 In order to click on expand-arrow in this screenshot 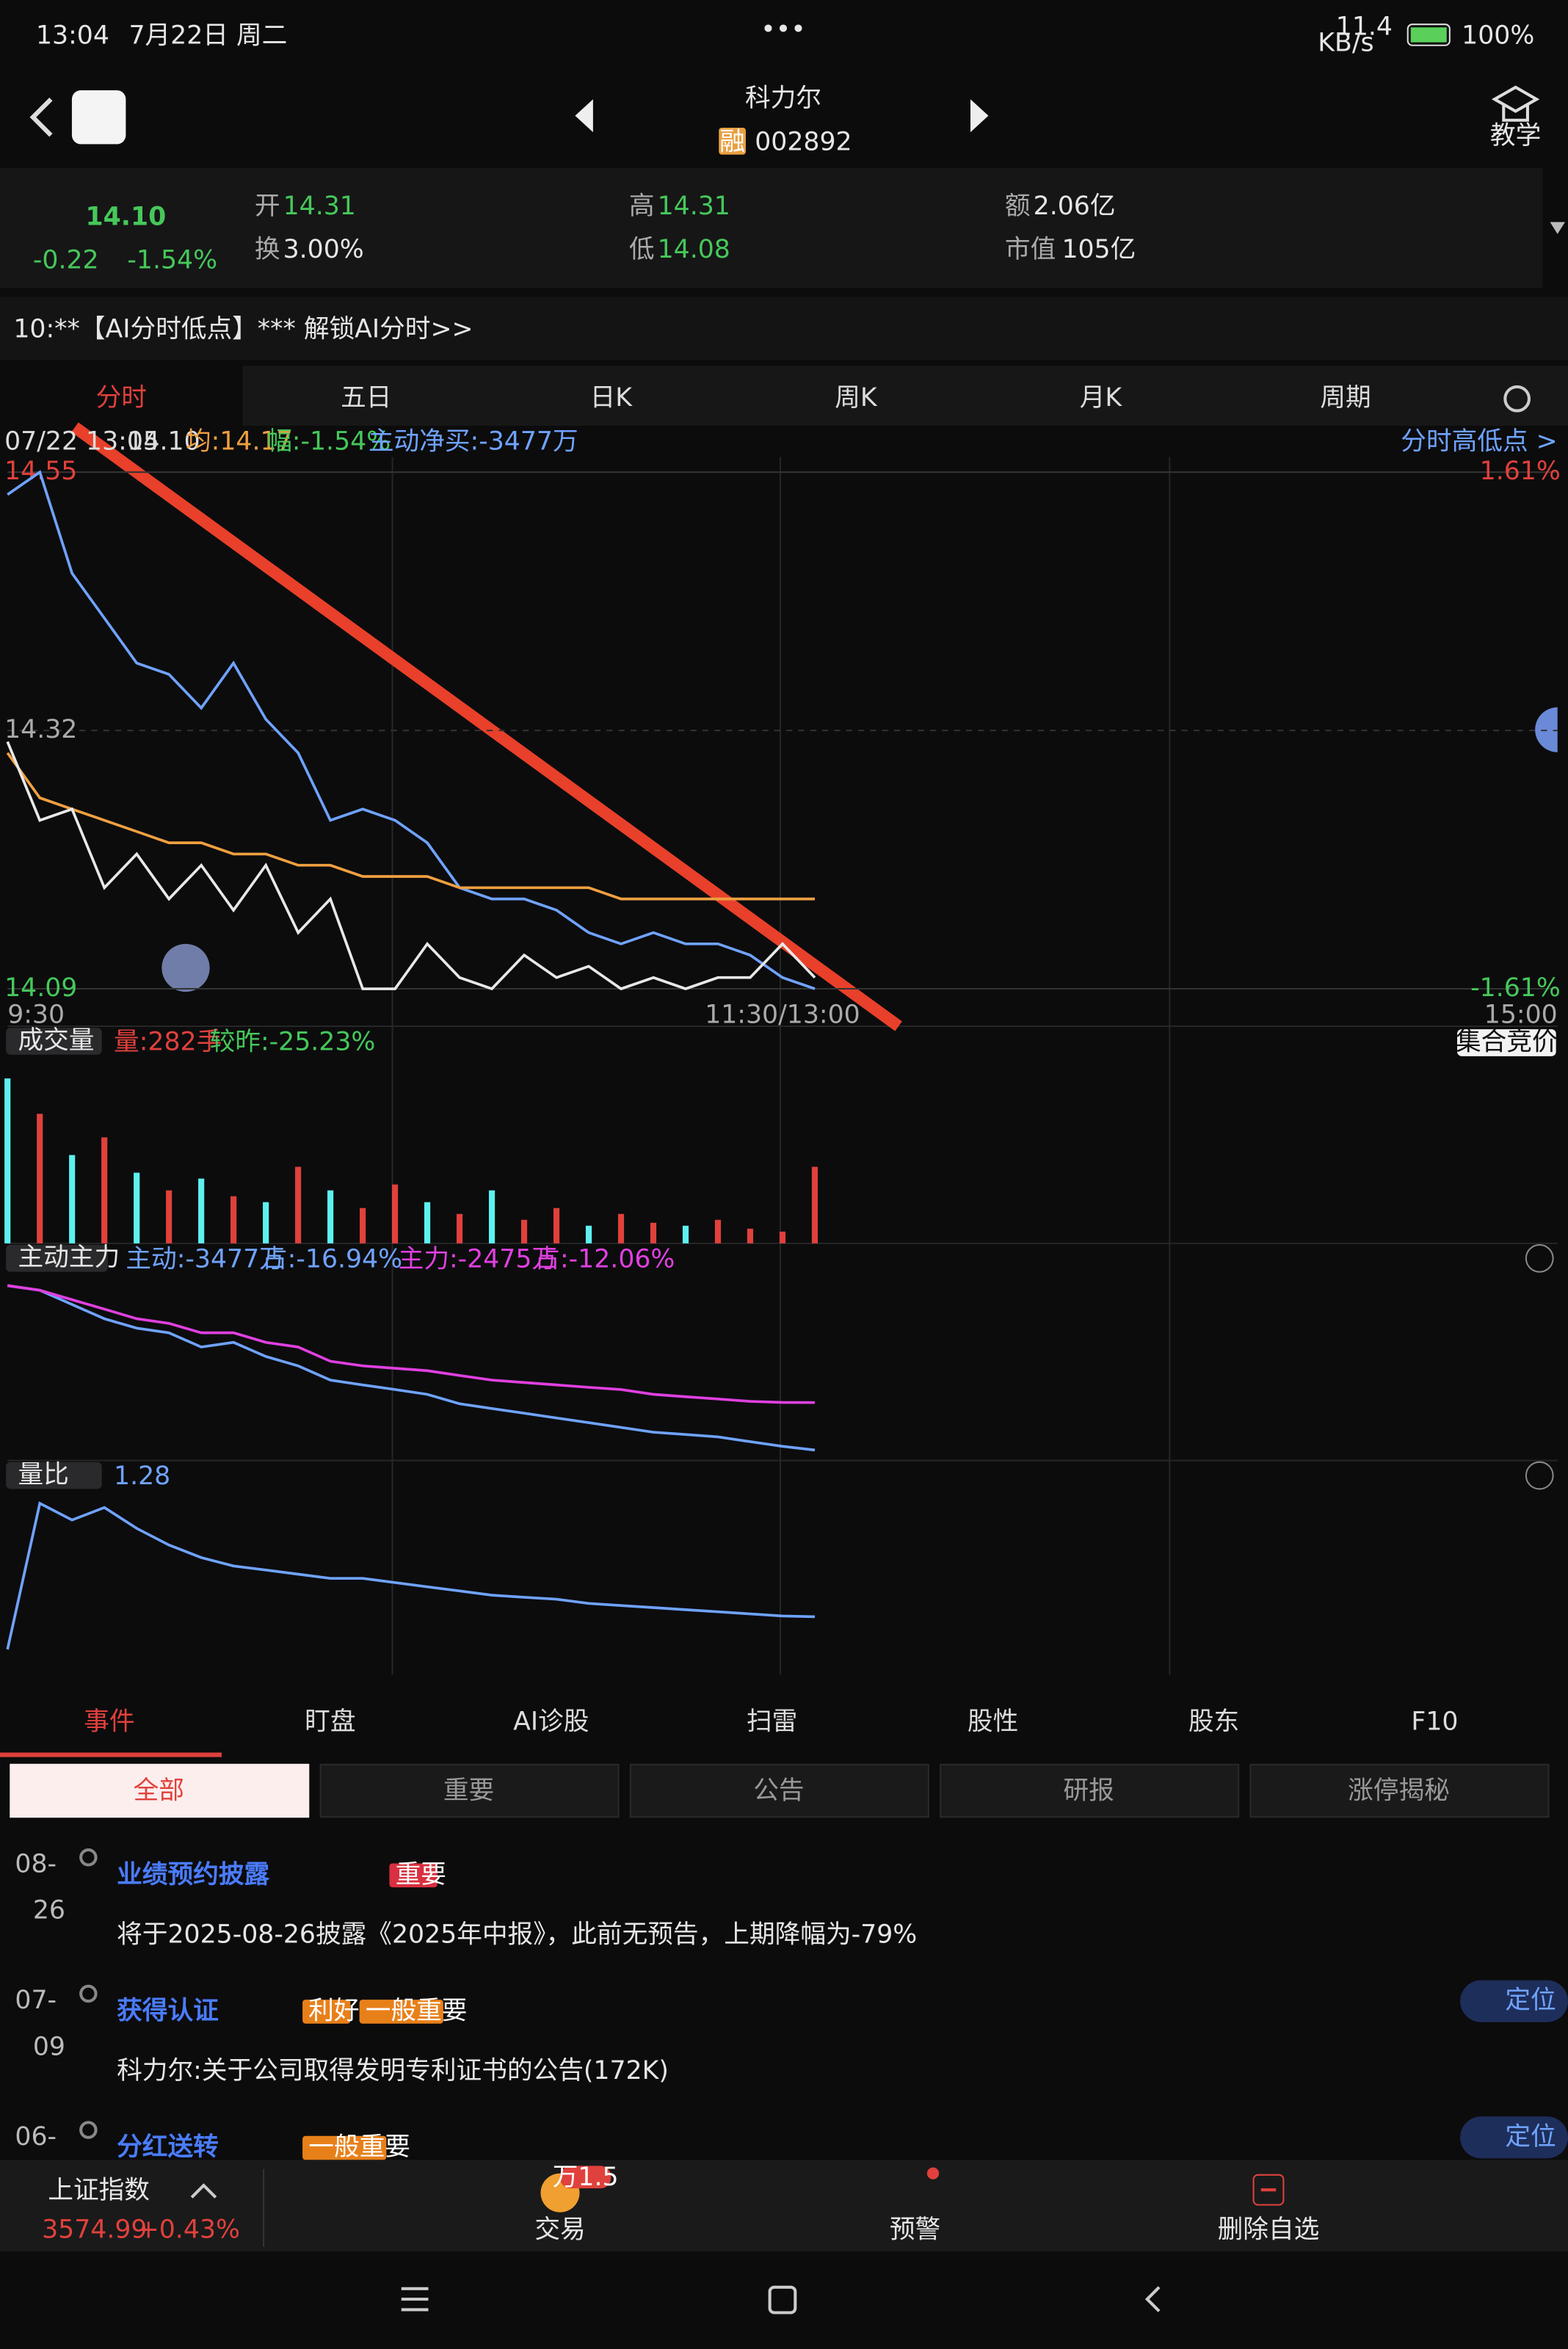, I will do `click(1557, 228)`.